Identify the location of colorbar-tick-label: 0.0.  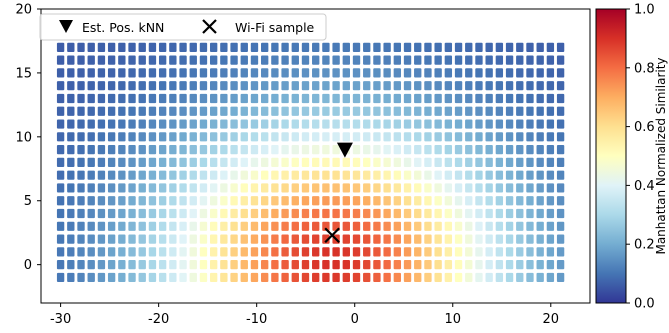
(644, 304).